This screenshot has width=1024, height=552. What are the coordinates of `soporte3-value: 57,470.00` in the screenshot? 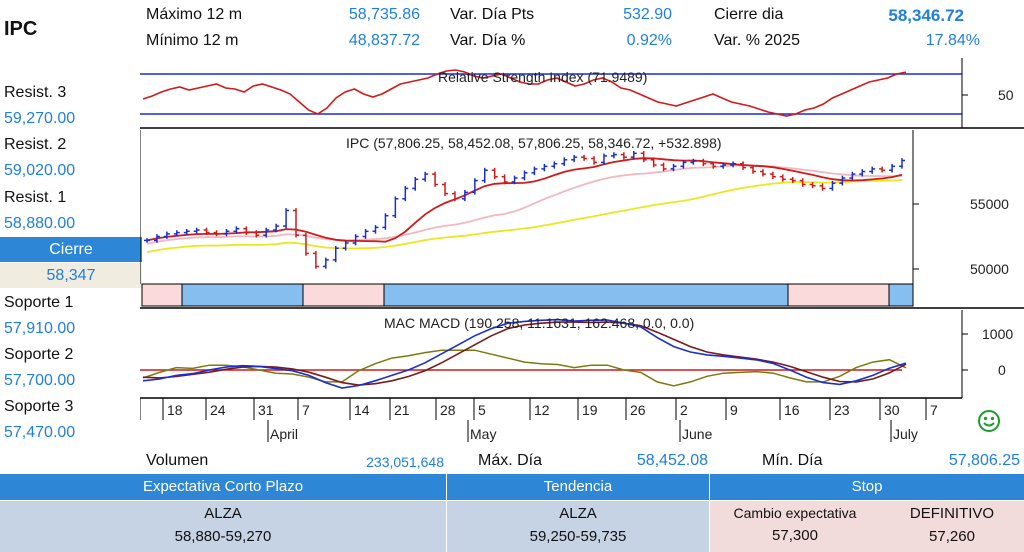 It's located at (40, 432).